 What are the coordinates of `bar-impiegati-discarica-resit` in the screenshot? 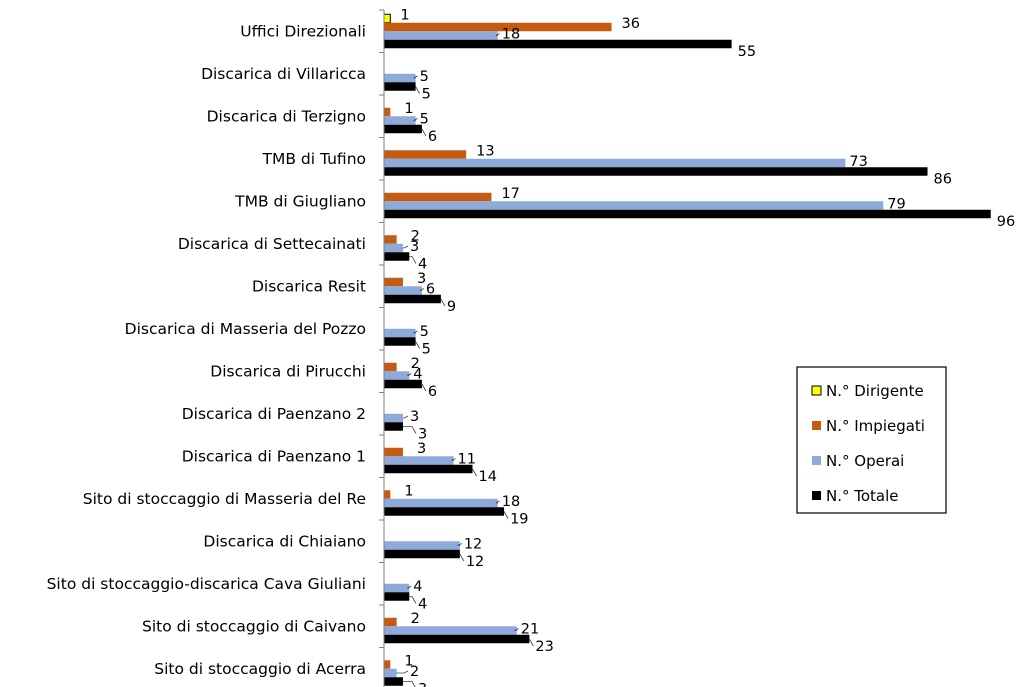 It's located at (393, 282).